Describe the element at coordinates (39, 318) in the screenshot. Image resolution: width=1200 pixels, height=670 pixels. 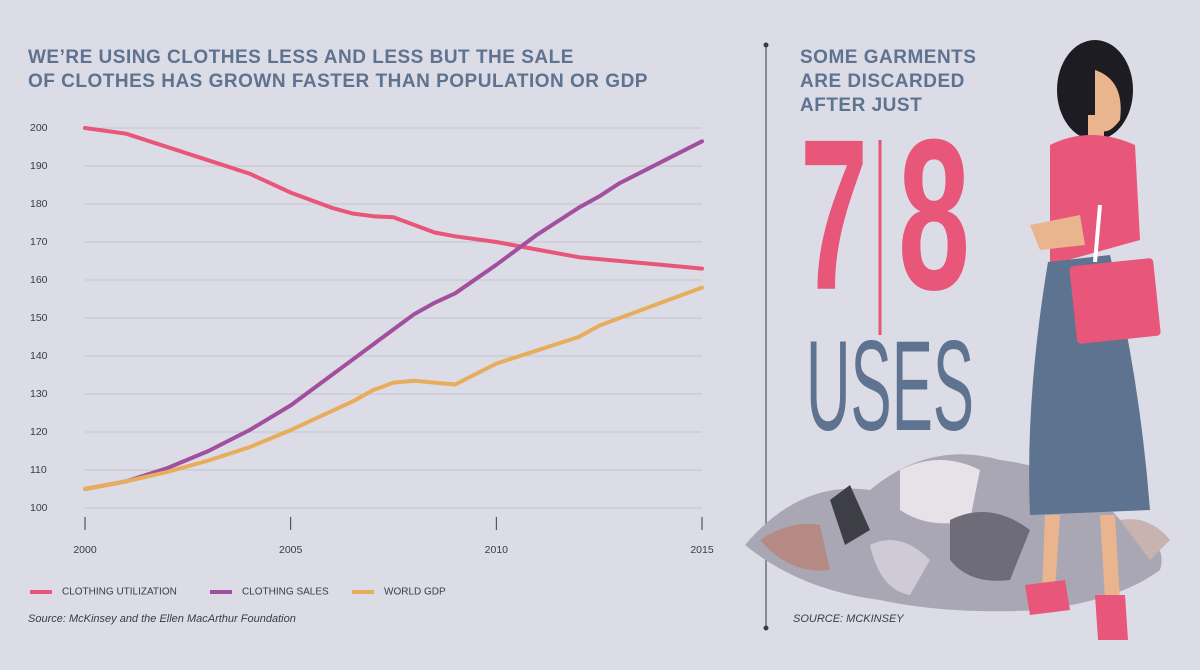
I see `y-tick-label: 150` at that location.